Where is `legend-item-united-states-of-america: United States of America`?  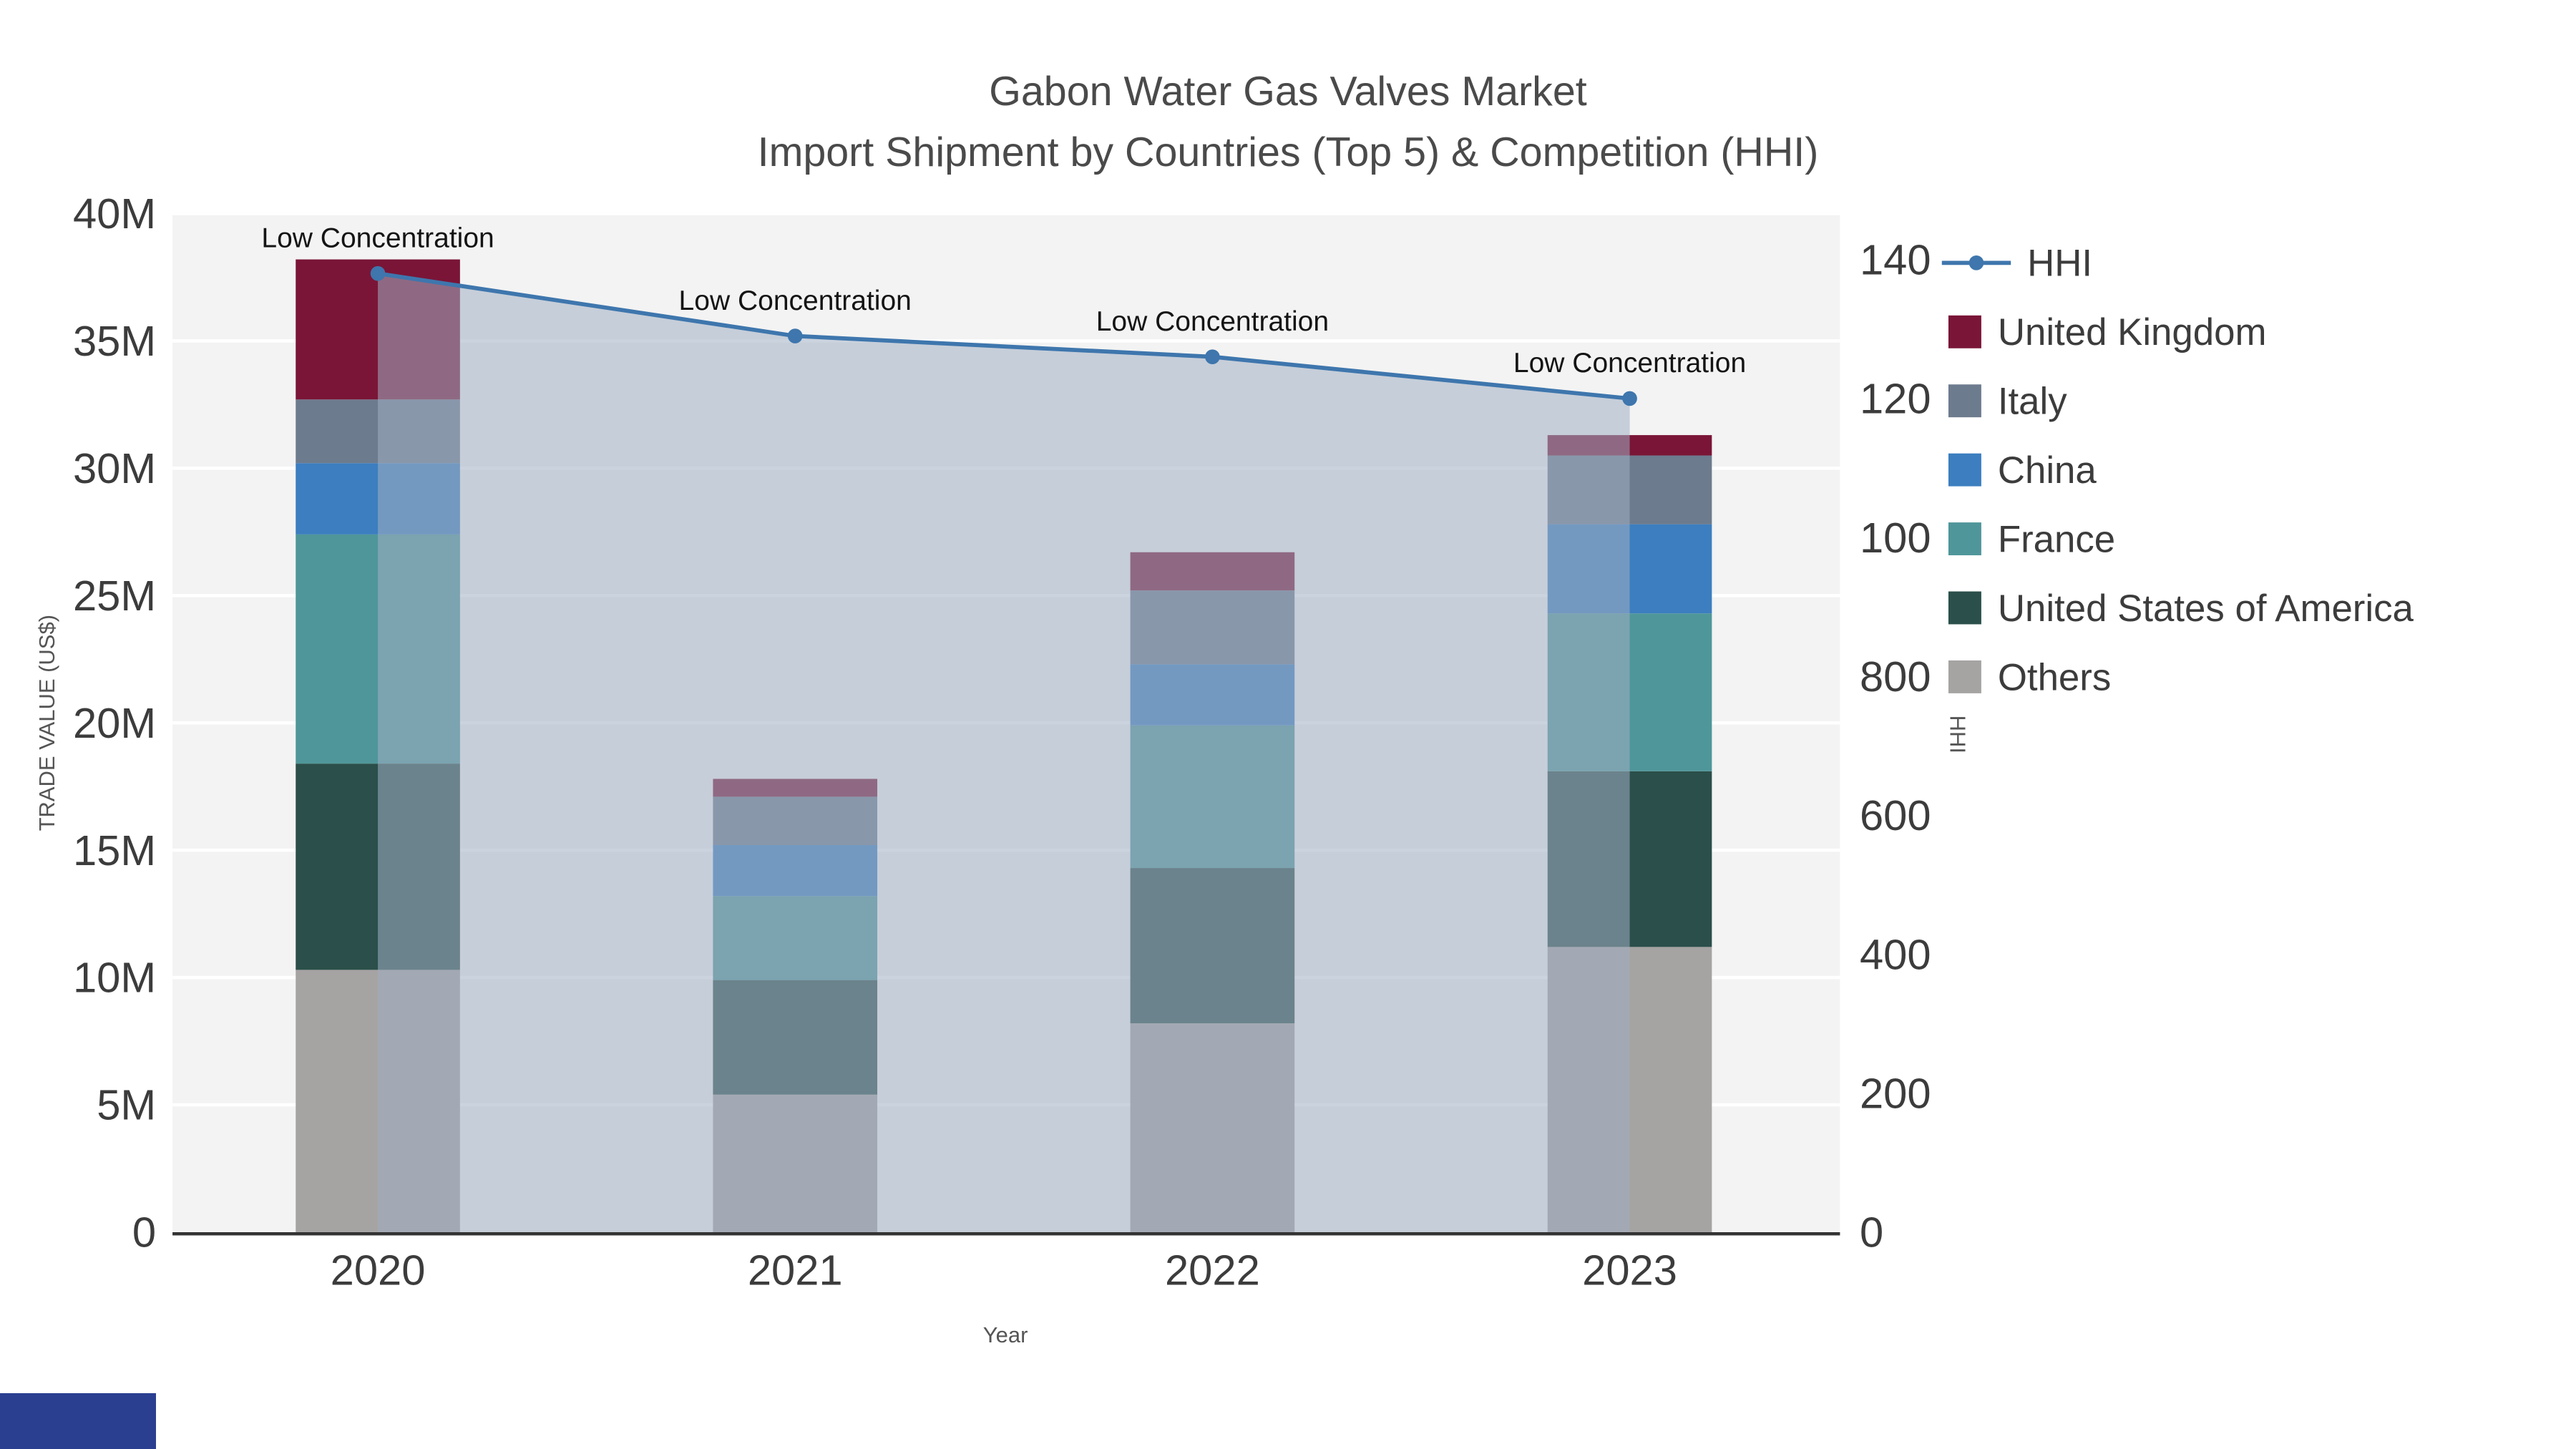 legend-item-united-states-of-america: United States of America is located at coordinates (2181, 608).